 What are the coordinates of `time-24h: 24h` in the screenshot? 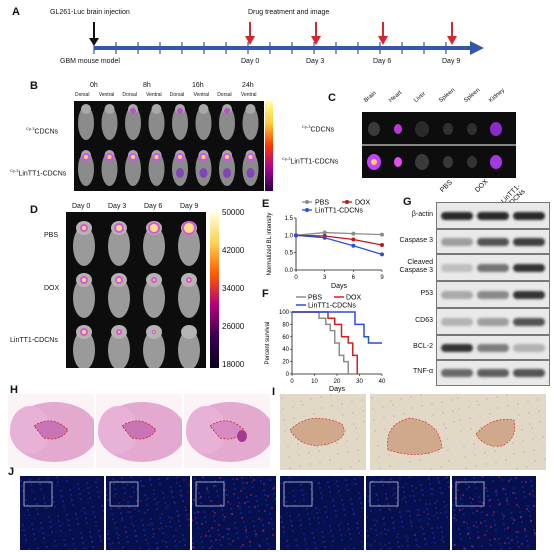 It's located at (248, 85).